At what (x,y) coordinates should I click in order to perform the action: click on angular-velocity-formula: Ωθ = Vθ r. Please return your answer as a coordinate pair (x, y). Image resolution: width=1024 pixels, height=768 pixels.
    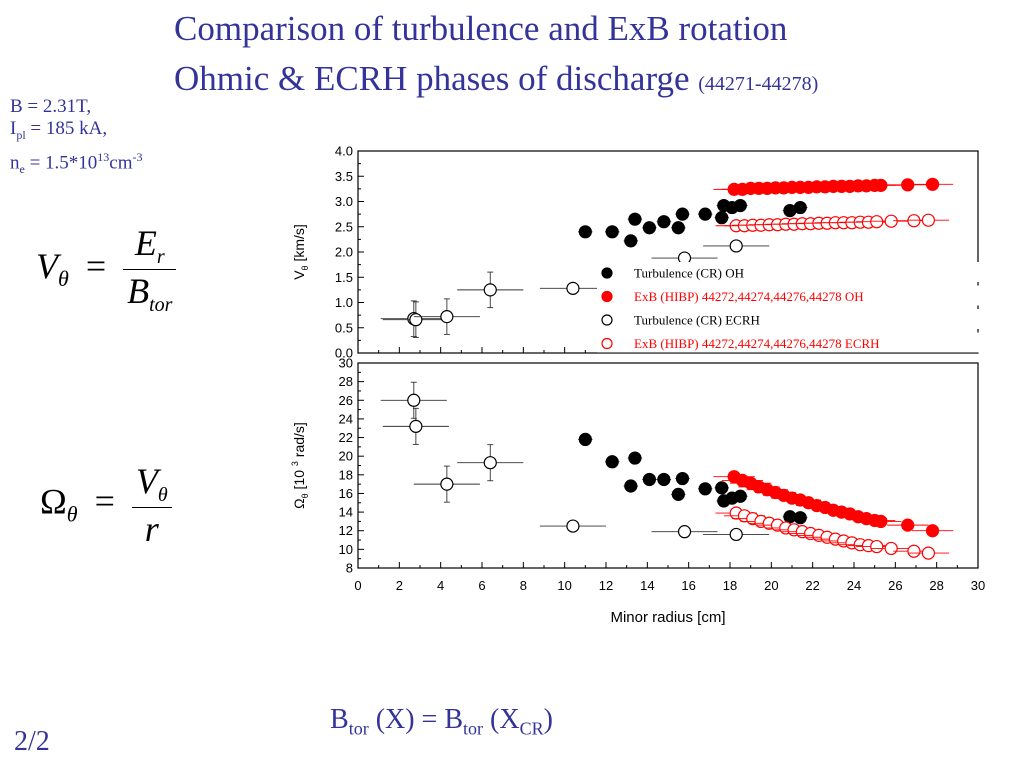
    Looking at the image, I should click on (106, 505).